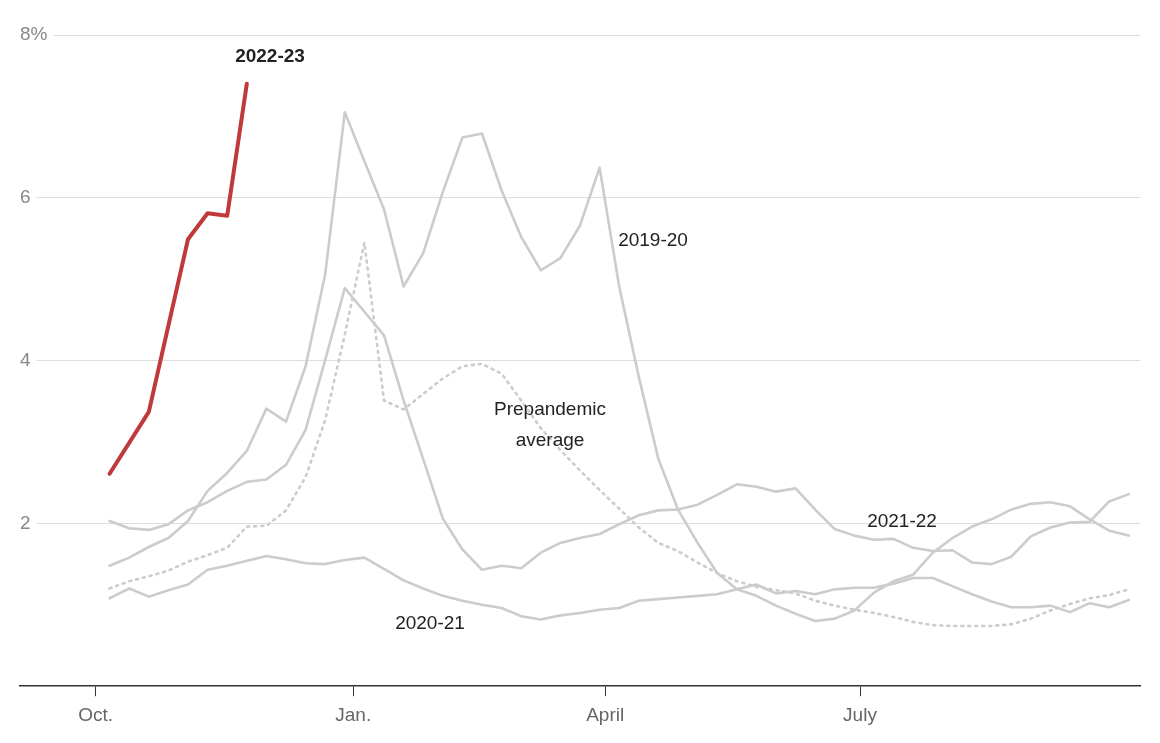  Describe the element at coordinates (605, 714) in the screenshot. I see `x-tick-label: April` at that location.